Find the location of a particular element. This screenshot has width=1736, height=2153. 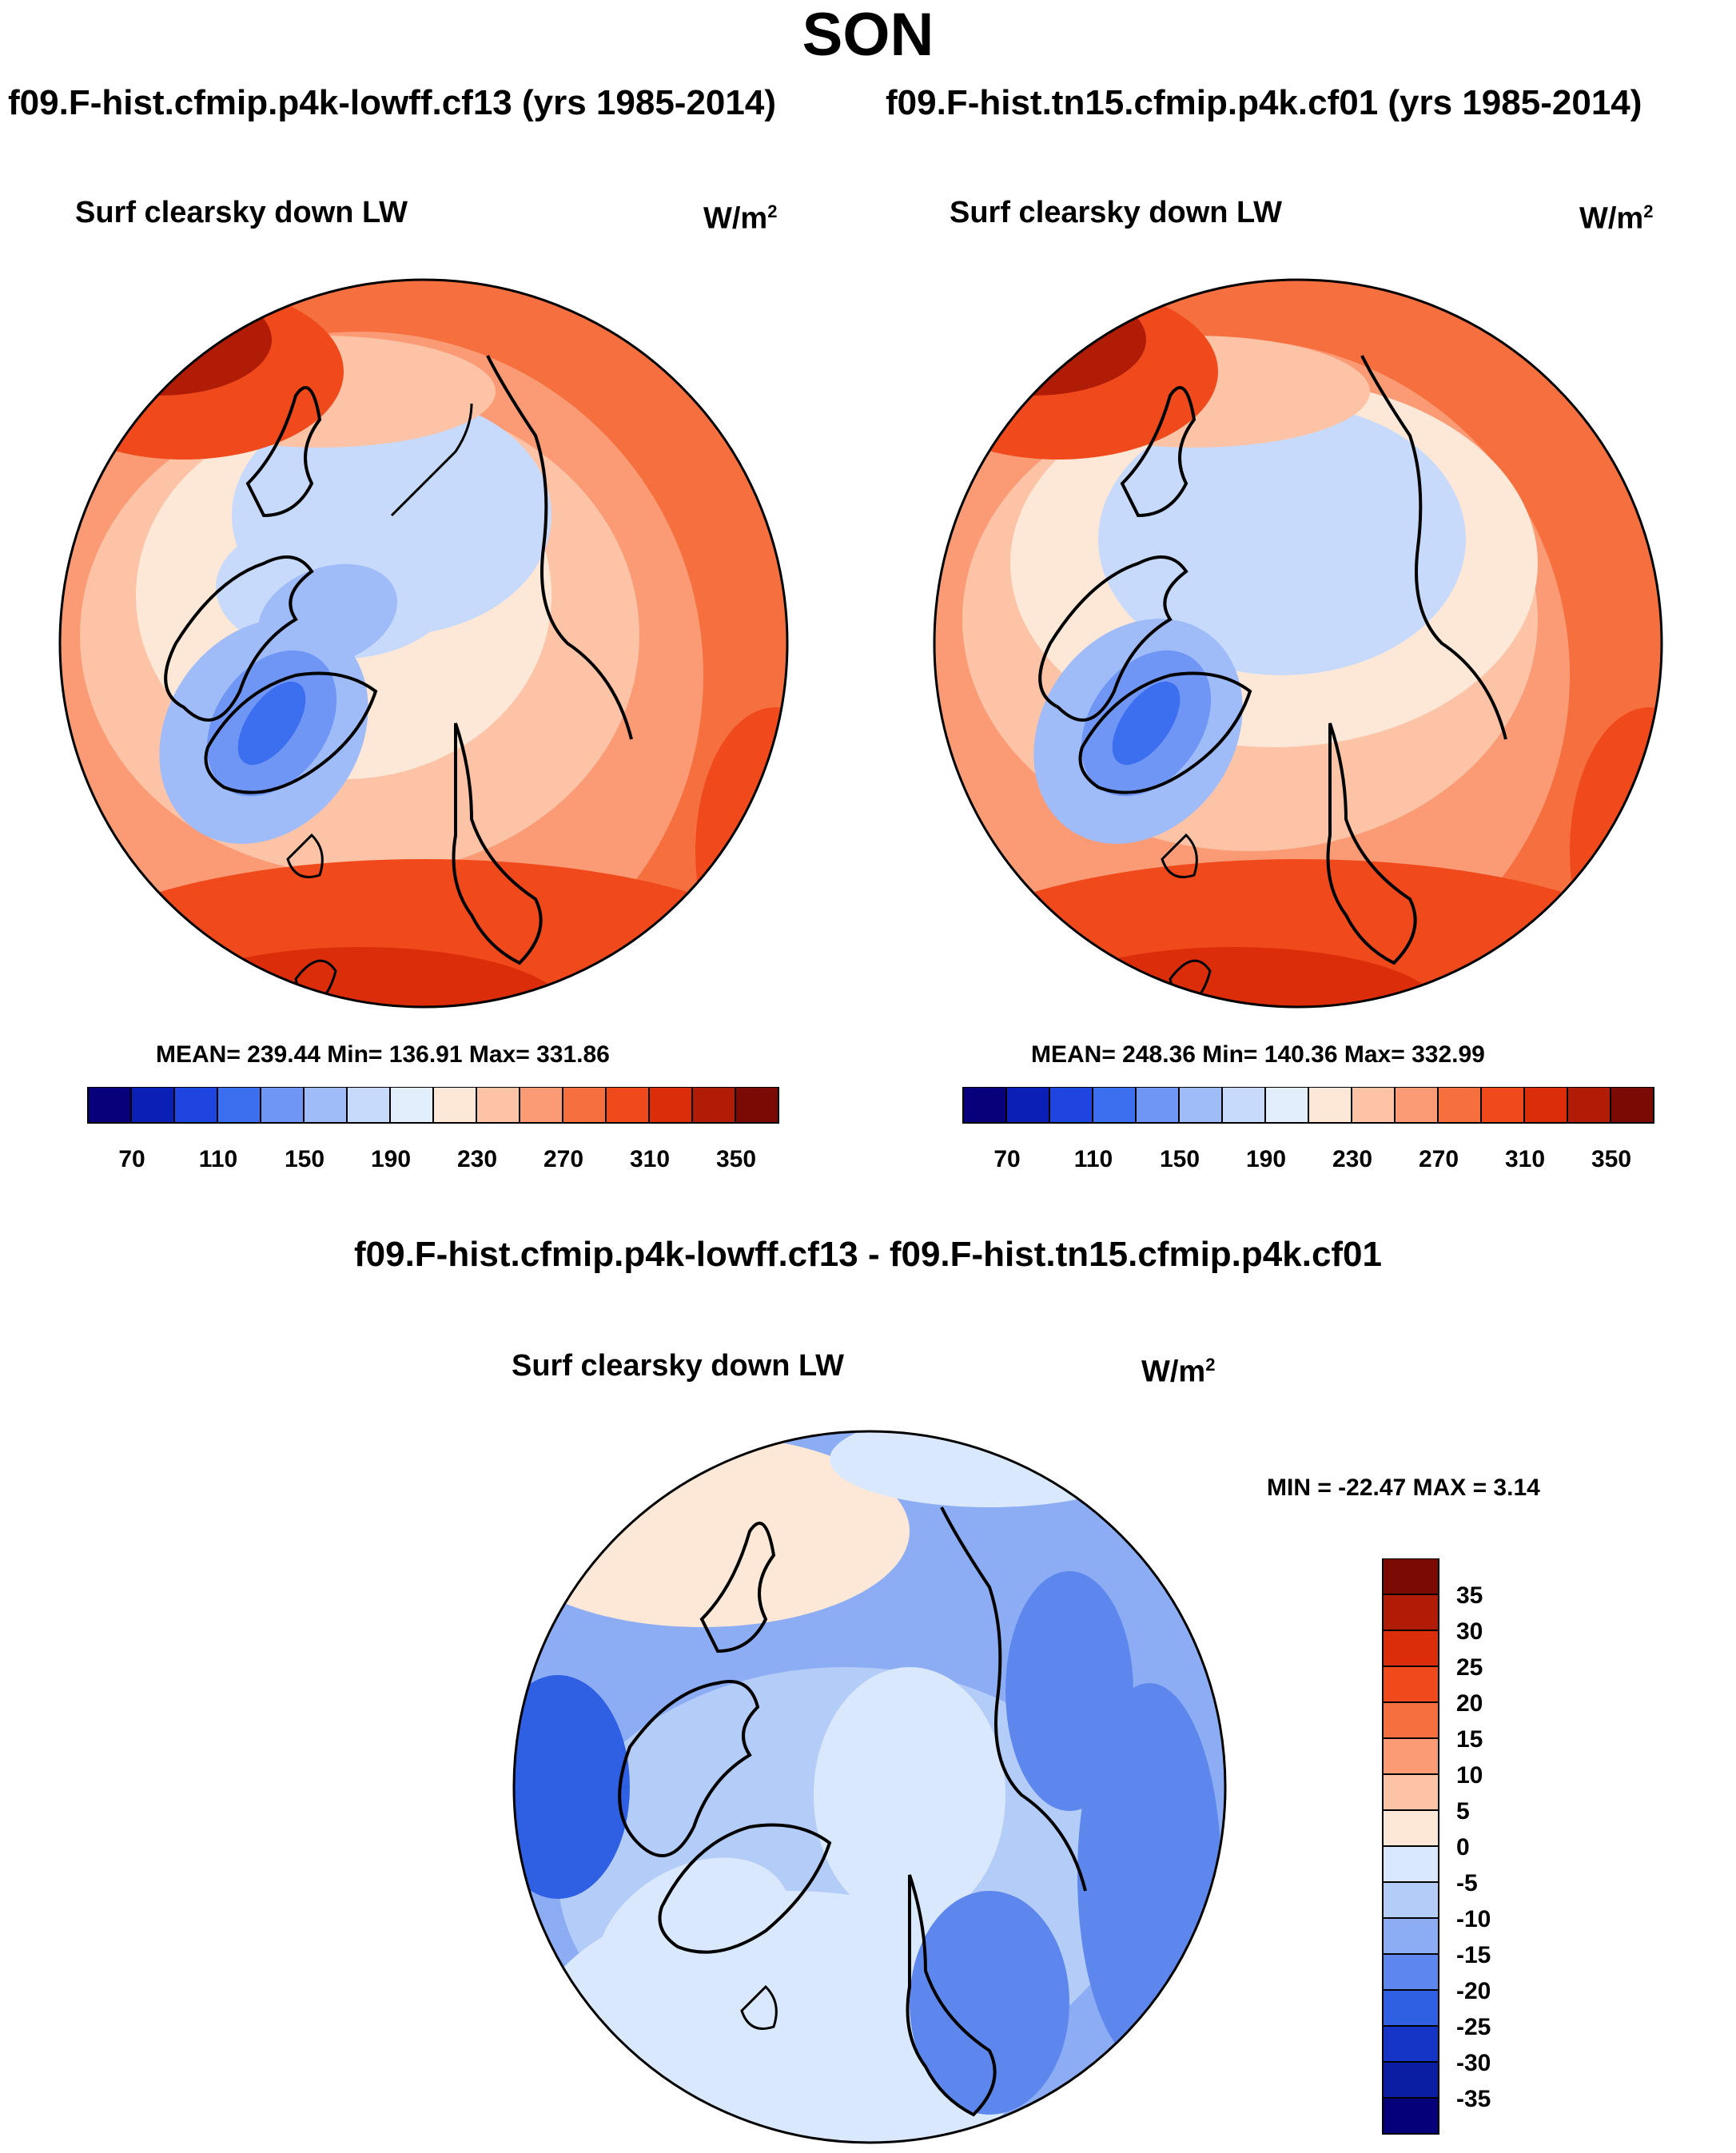

right-panel-title: Surf clearsky down LW is located at coordinates (1116, 212).